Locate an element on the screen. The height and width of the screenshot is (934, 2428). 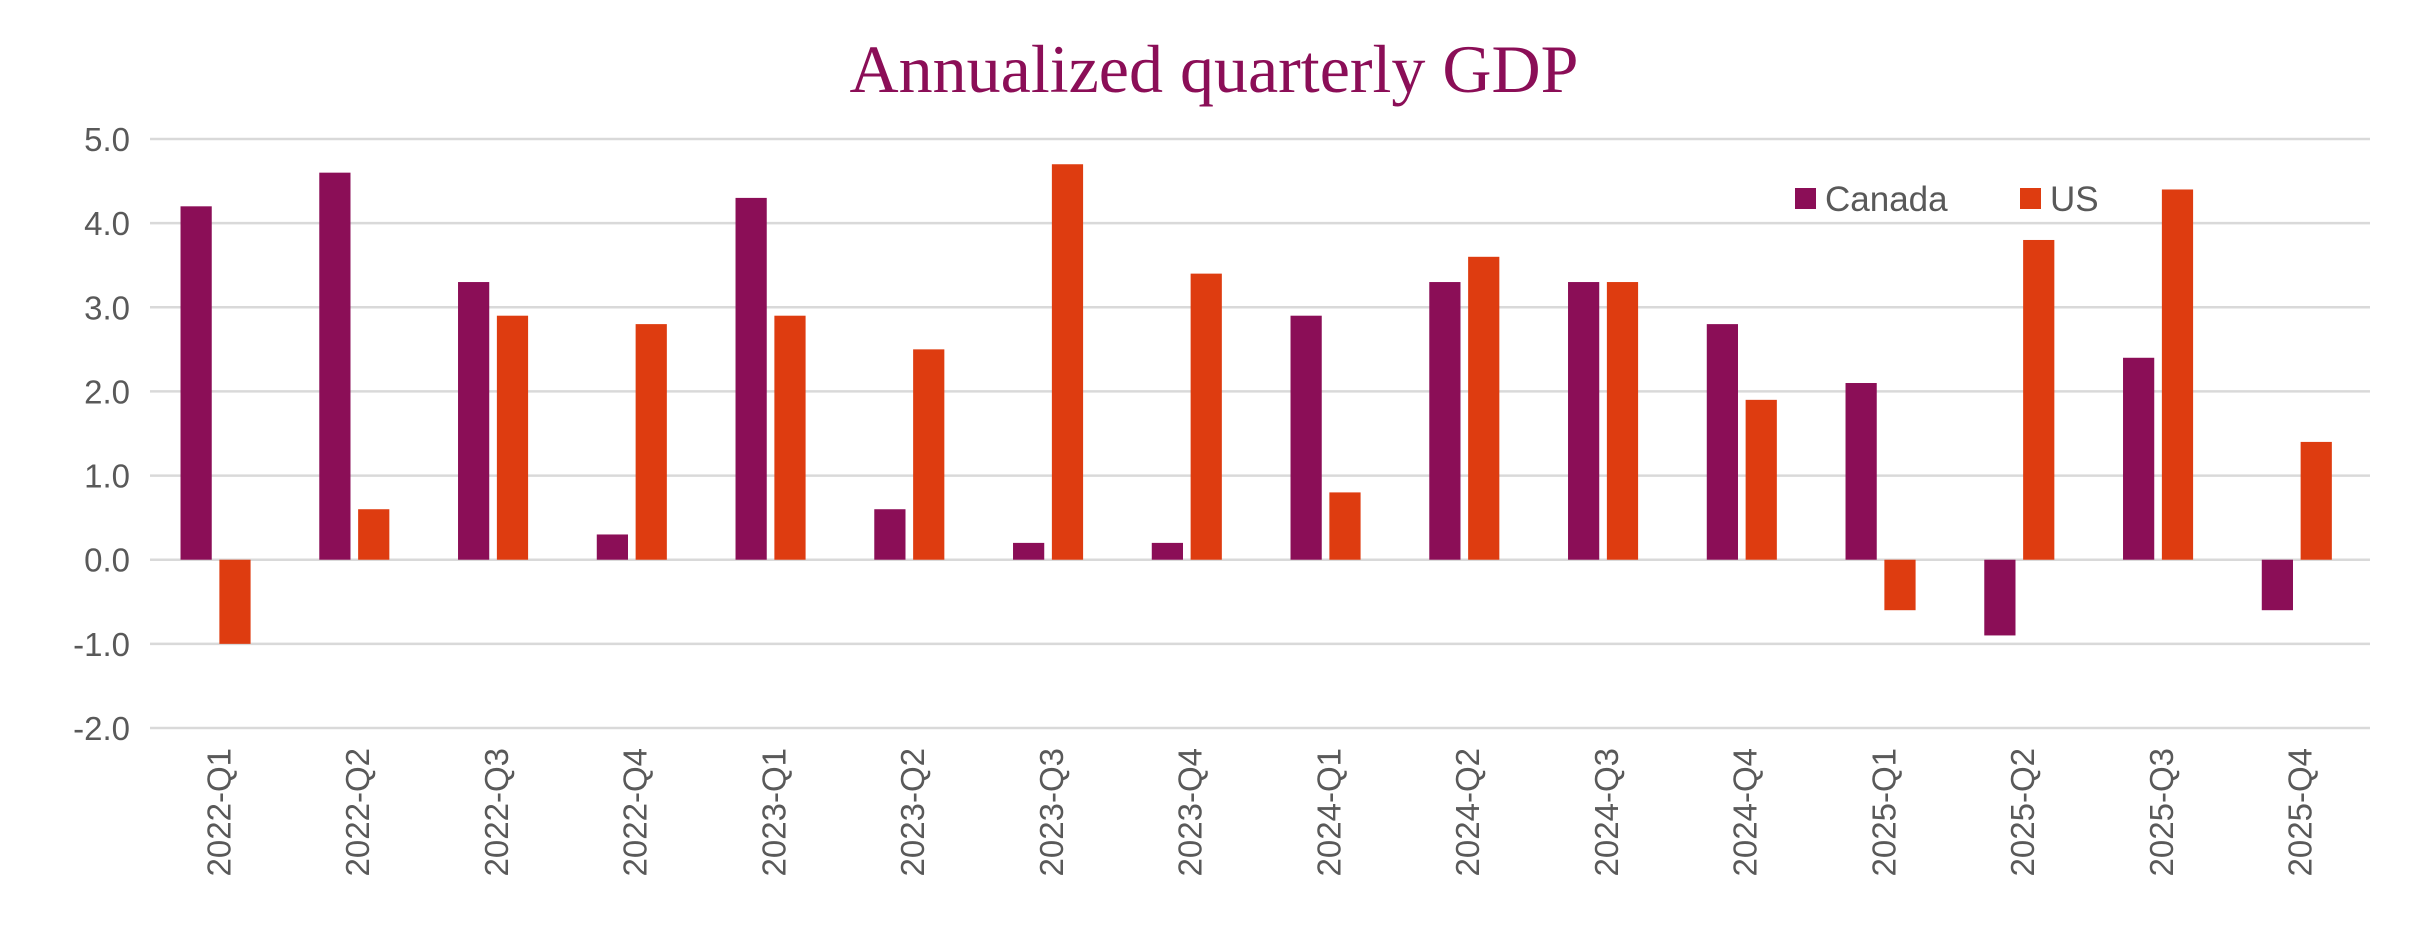
y-tick-label: 5.0 is located at coordinates (107, 139).